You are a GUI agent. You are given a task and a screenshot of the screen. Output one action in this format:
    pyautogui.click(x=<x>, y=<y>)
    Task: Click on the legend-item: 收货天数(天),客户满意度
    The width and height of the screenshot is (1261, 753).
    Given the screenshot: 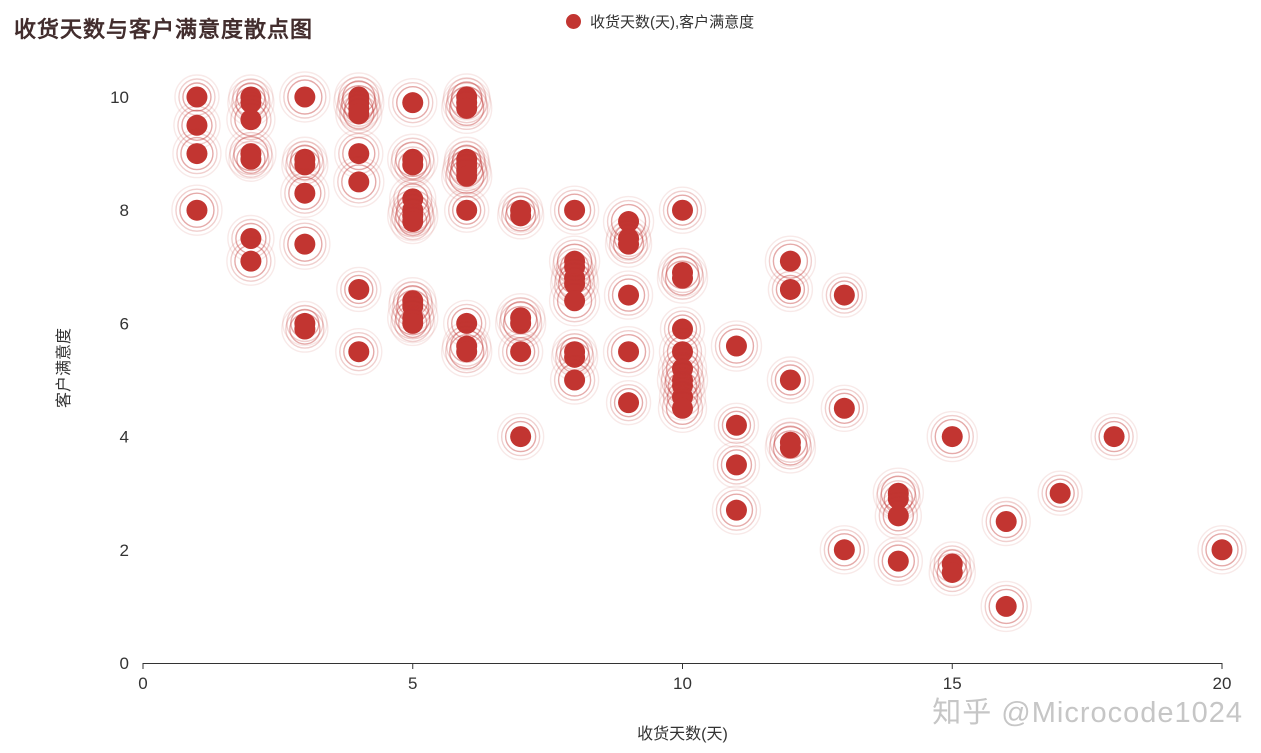 What is the action you would take?
    pyautogui.click(x=660, y=21)
    